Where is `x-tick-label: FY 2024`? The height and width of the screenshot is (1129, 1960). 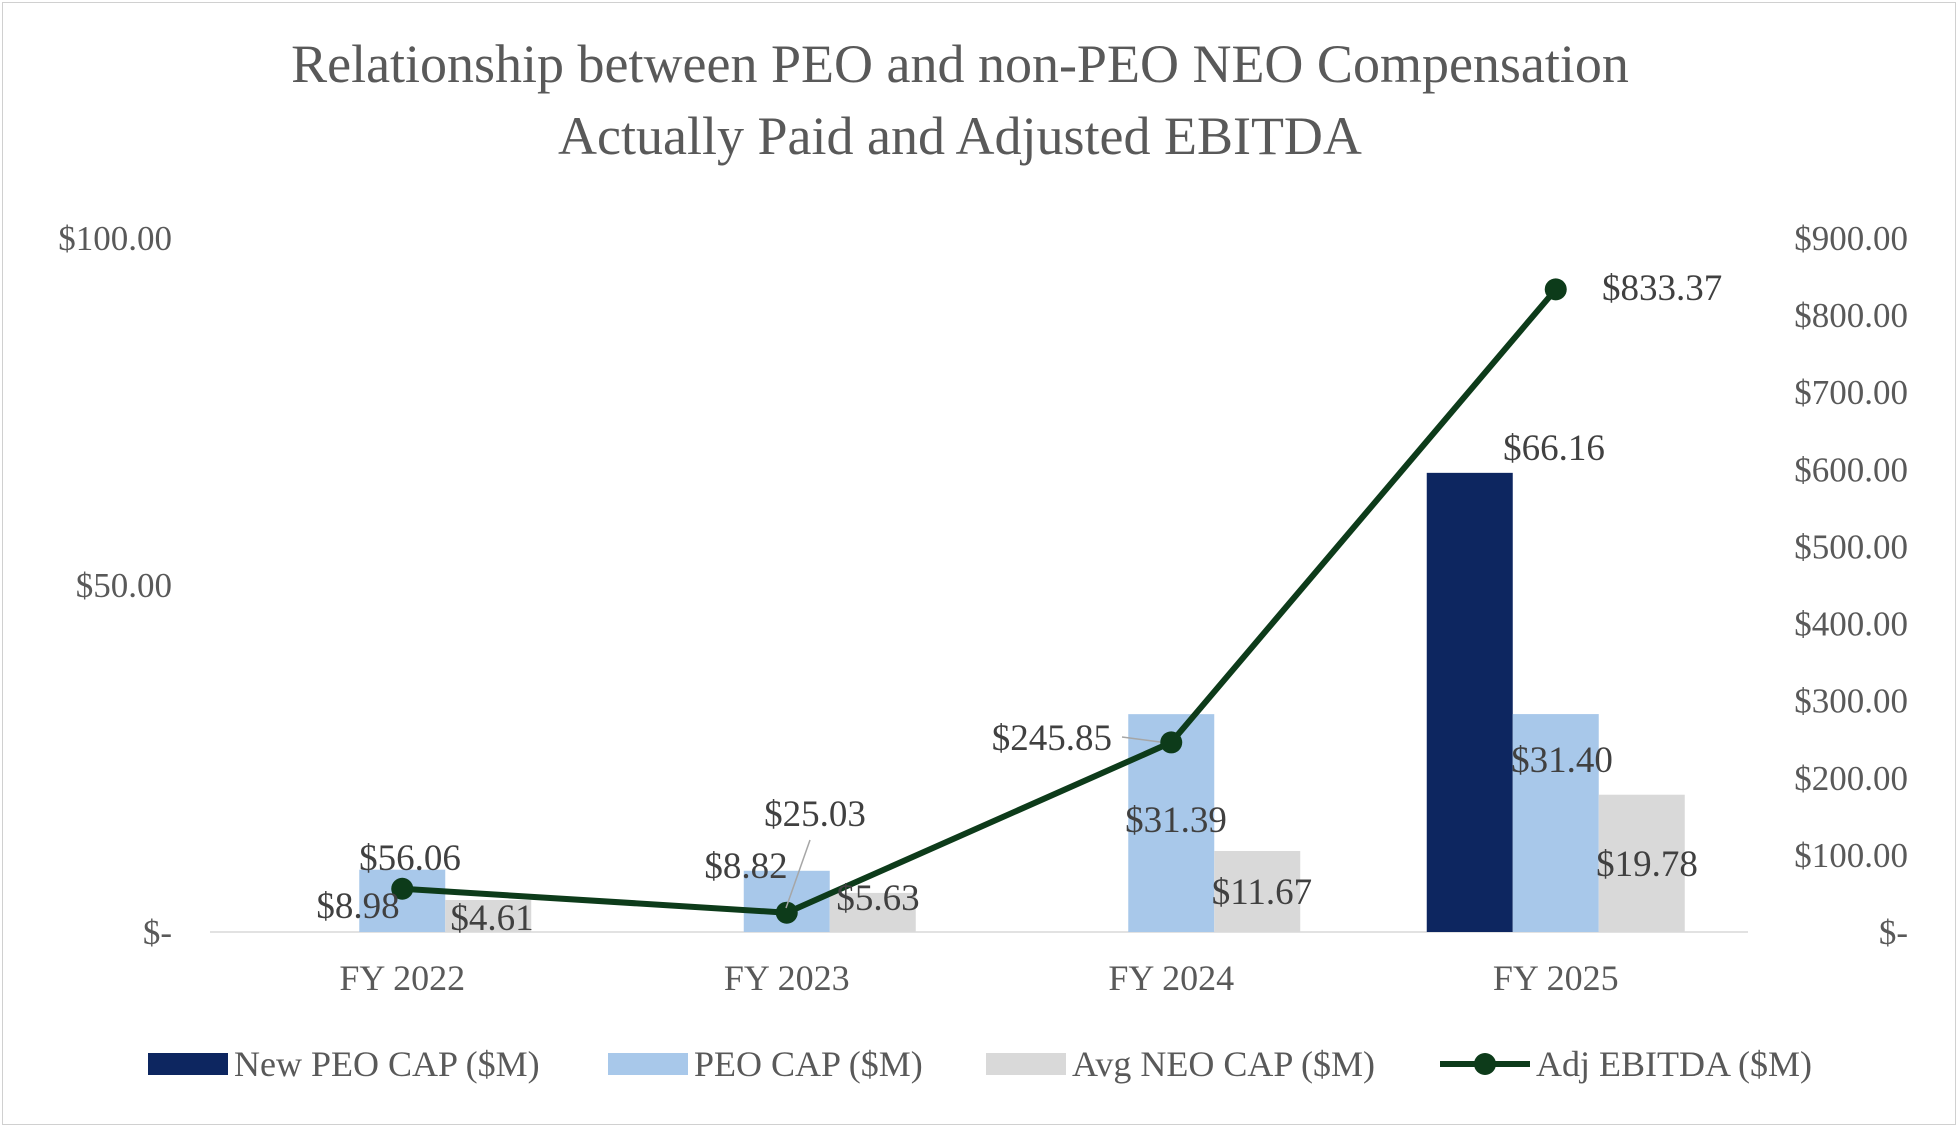 x-tick-label: FY 2024 is located at coordinates (1171, 978).